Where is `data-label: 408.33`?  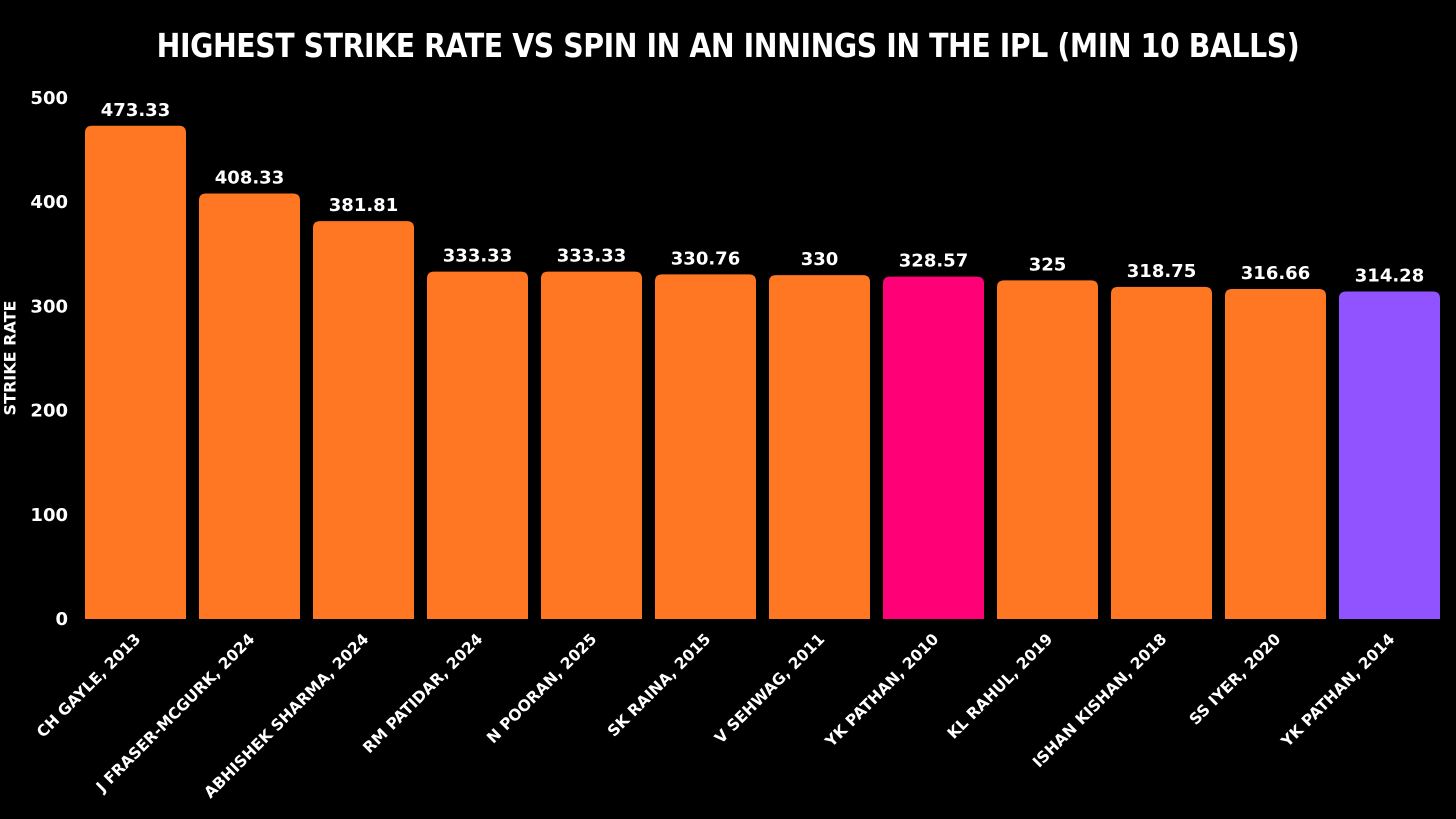
data-label: 408.33 is located at coordinates (249, 178).